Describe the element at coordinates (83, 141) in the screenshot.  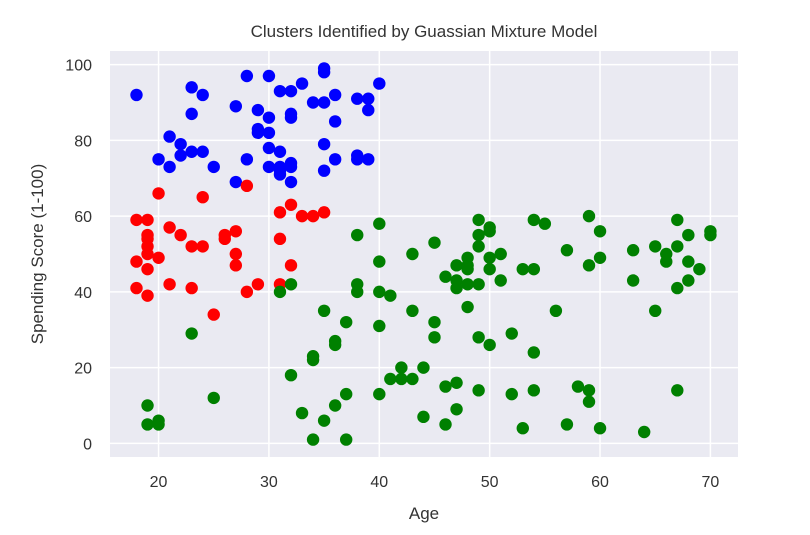
I see `y-tick-label: 80` at that location.